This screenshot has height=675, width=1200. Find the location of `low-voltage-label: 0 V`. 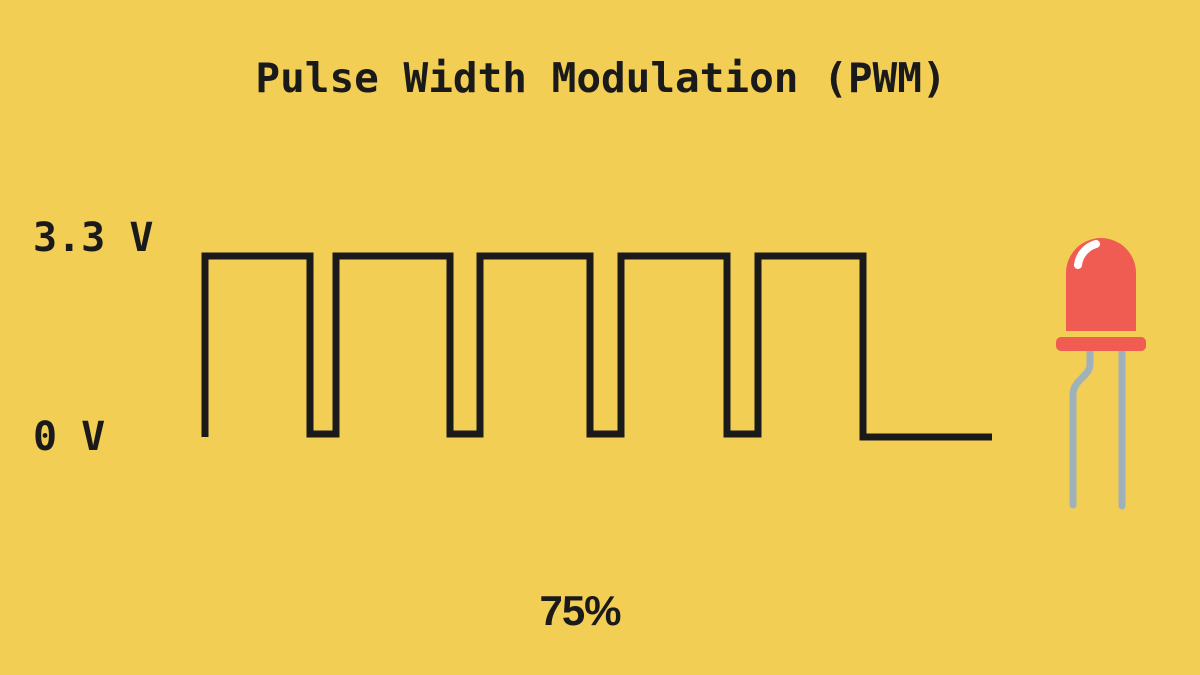

low-voltage-label: 0 V is located at coordinates (69, 437).